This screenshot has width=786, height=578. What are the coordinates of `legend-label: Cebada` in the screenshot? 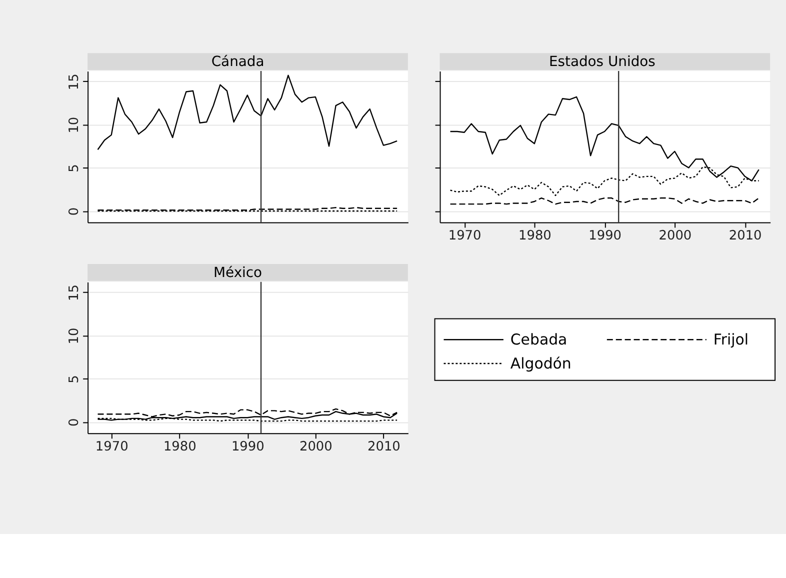 It's located at (539, 339).